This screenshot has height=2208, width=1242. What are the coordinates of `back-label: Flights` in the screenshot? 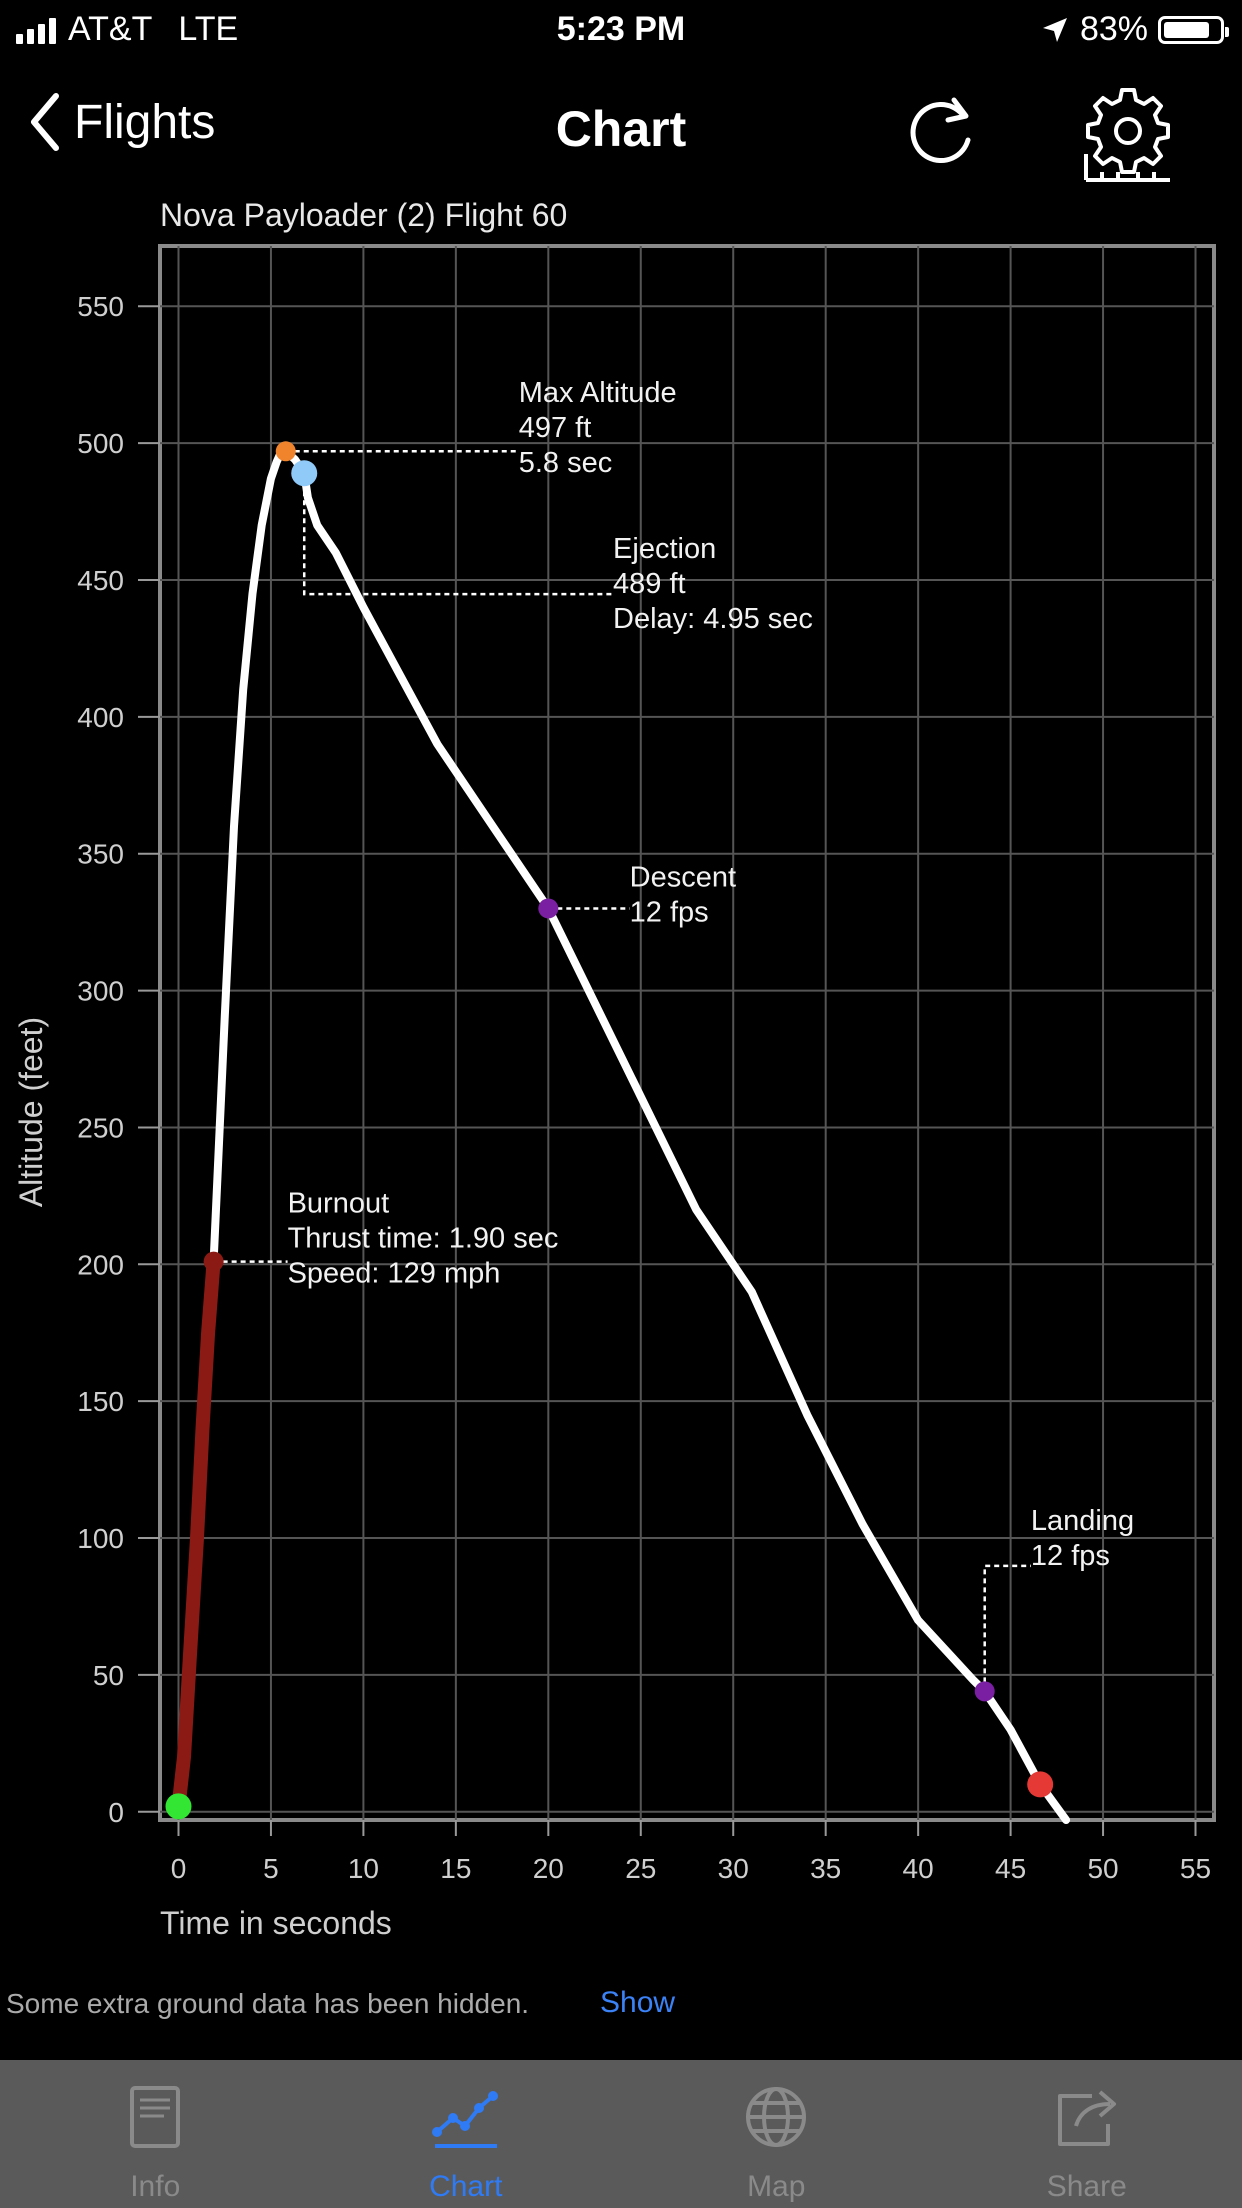 It's located at (145, 122).